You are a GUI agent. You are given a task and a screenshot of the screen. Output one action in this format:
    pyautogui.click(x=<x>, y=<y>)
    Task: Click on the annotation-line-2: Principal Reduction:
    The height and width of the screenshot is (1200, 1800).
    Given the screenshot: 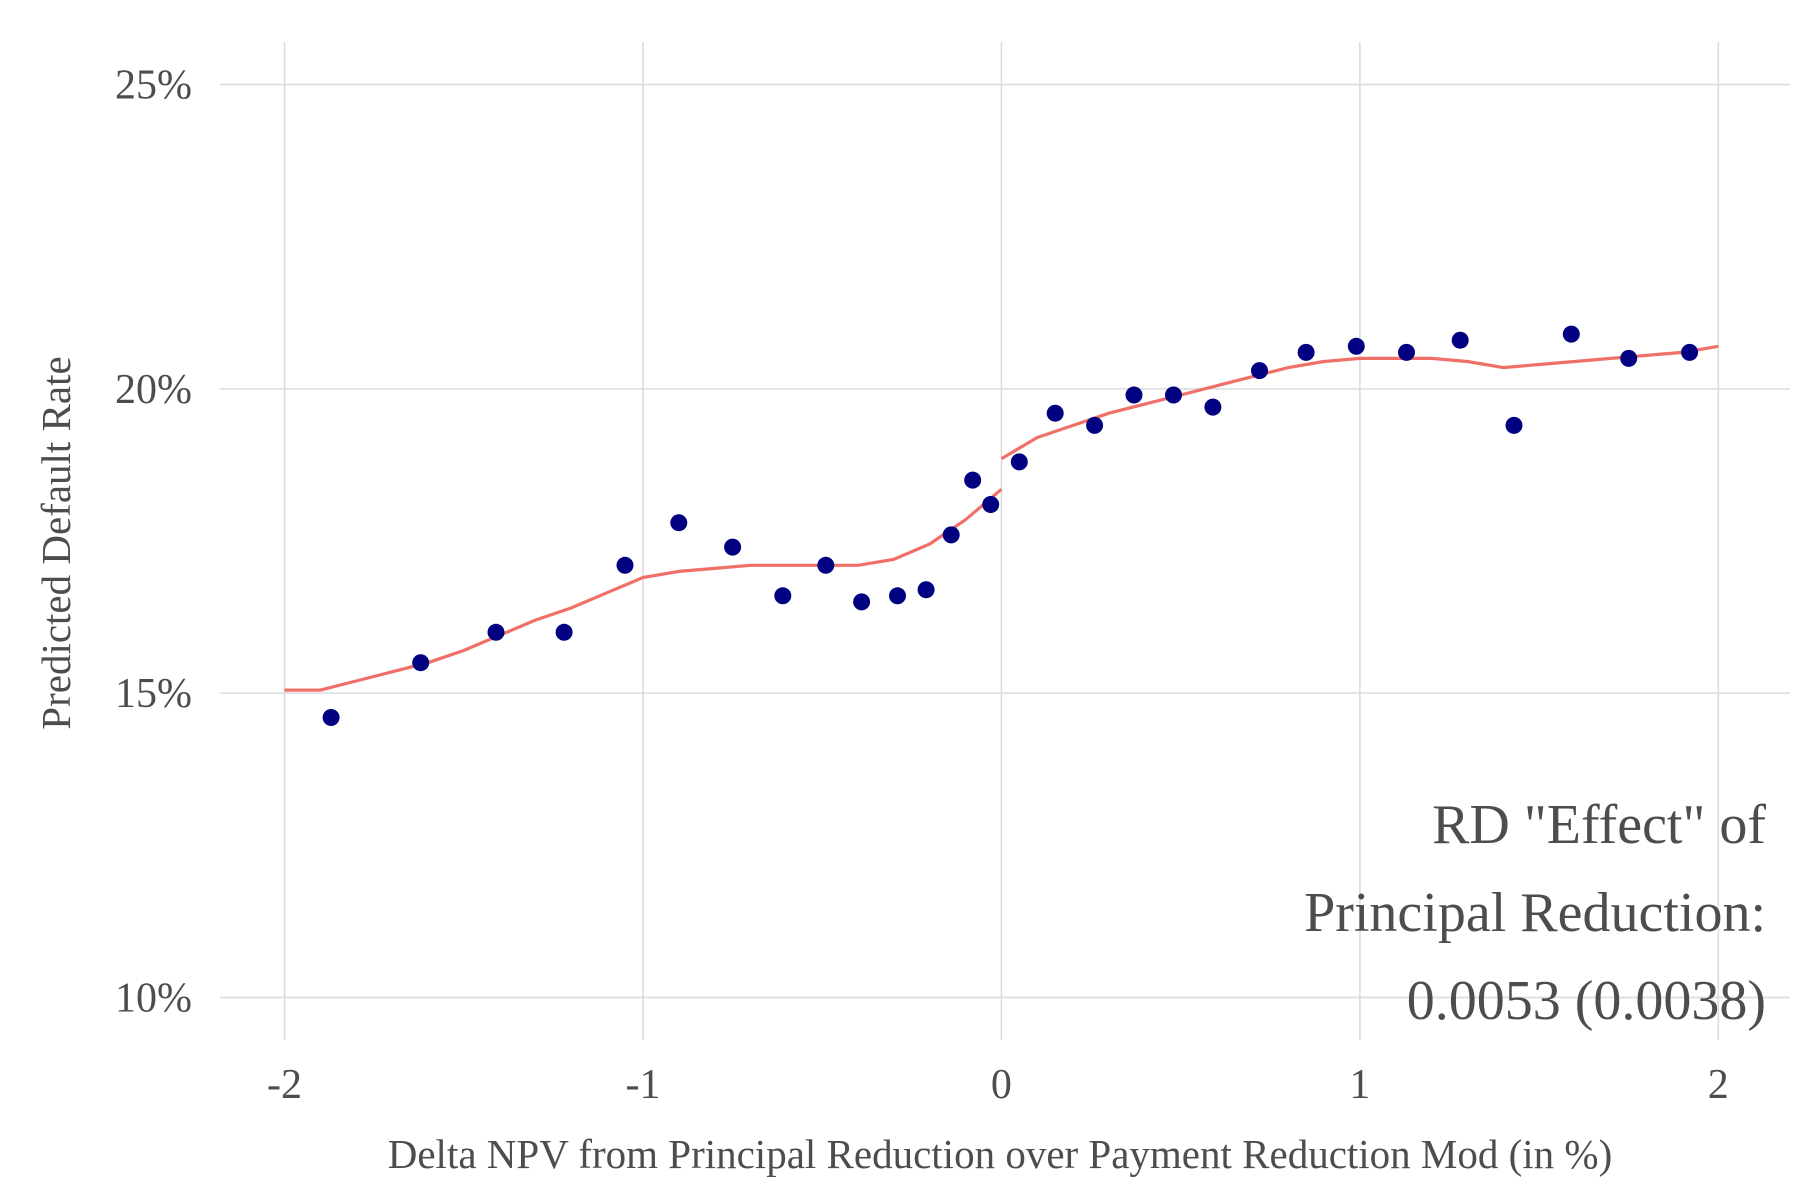 What is the action you would take?
    pyautogui.click(x=1535, y=913)
    